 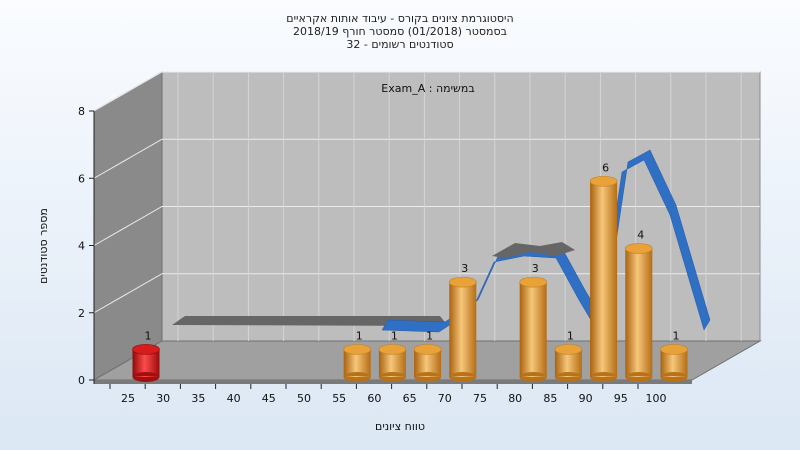 What do you see at coordinates (410, 398) in the screenshot?
I see `x-tick-label: 65` at bounding box center [410, 398].